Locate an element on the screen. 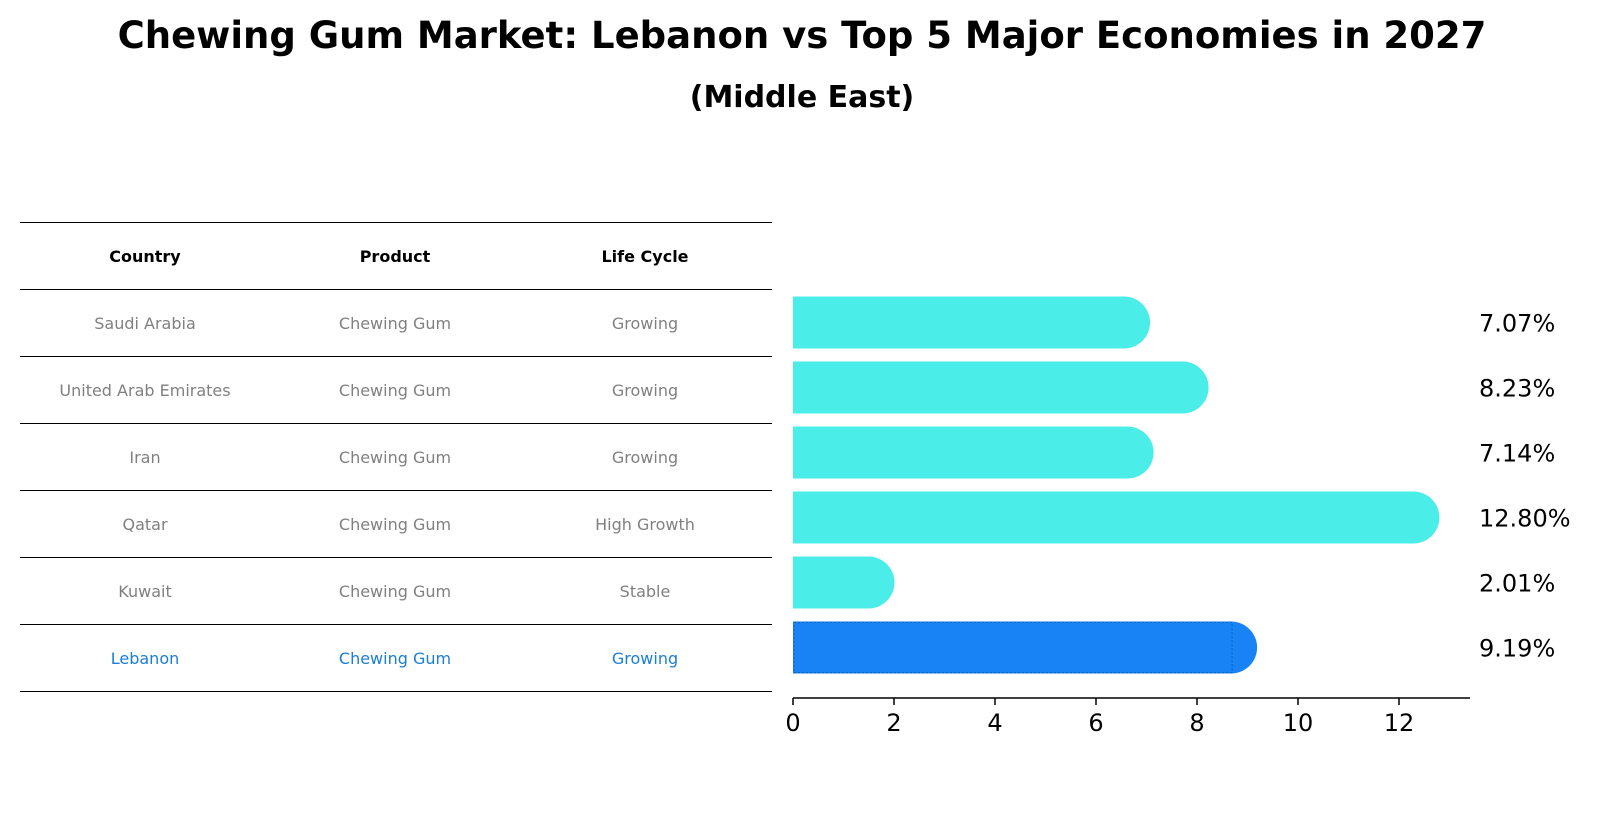  table-row: Kuwait Chewing Gum Stable is located at coordinates (396, 591).